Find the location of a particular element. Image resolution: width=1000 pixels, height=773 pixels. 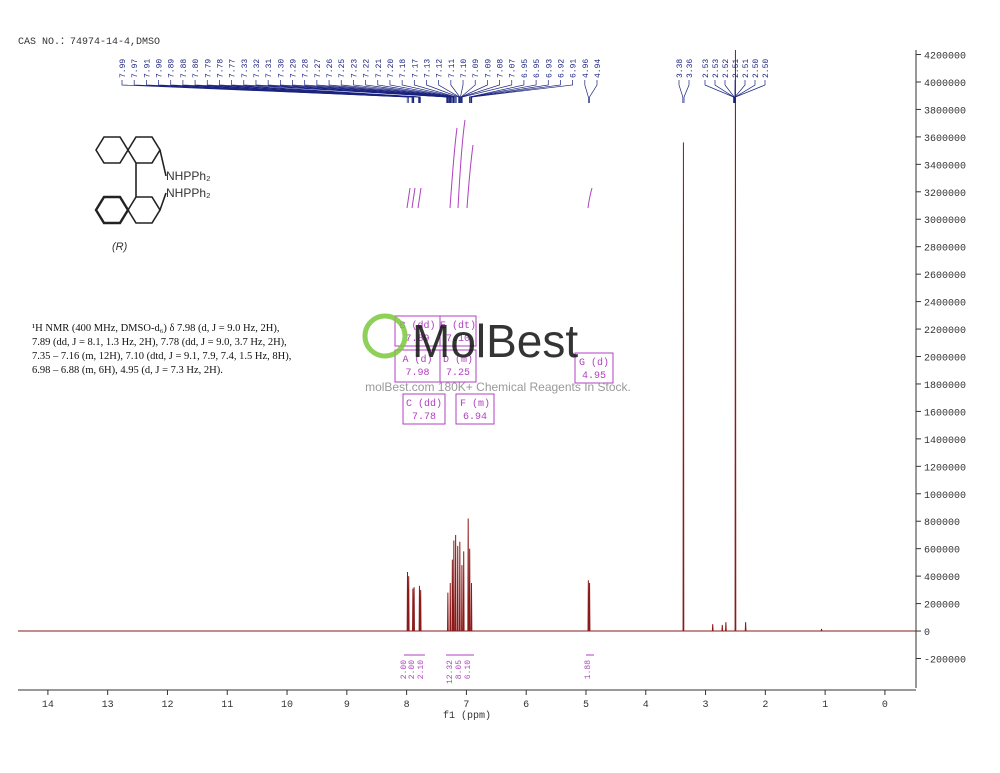

multiplet-shift: 7.25 is located at coordinates (458, 373).